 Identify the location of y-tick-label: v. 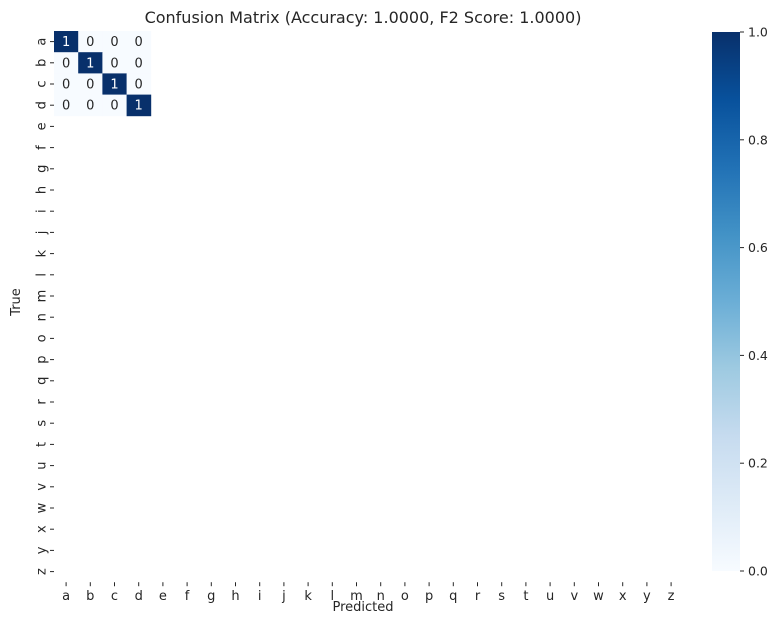
(42, 487).